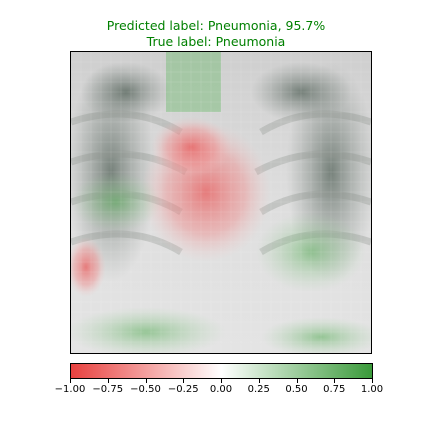 Image resolution: width=432 pixels, height=432 pixels. I want to click on colorbar-tick-label: −1.00, so click(70, 389).